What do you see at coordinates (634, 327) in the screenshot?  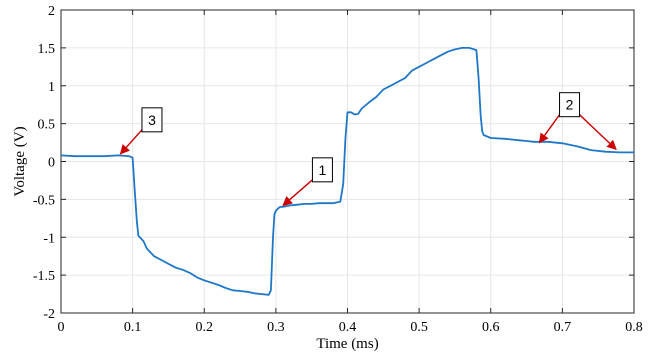 I see `x-tick-label: 0.8` at bounding box center [634, 327].